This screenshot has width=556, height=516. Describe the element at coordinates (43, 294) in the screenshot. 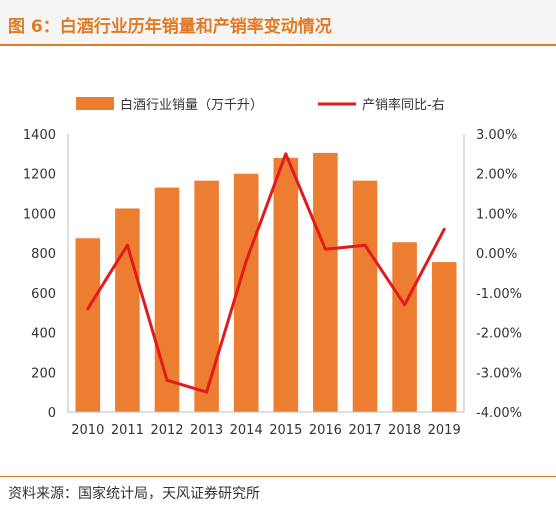

I see `left-tick-label: 600` at that location.